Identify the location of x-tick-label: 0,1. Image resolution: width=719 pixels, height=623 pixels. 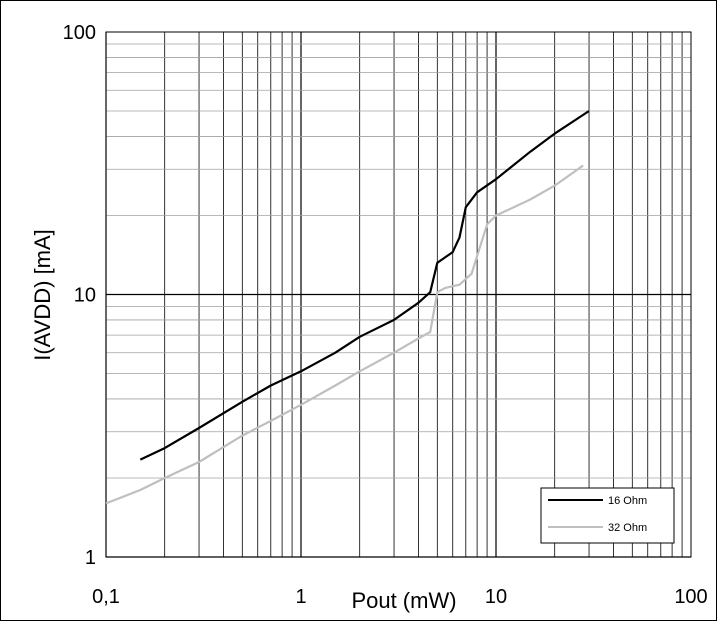
(106, 597).